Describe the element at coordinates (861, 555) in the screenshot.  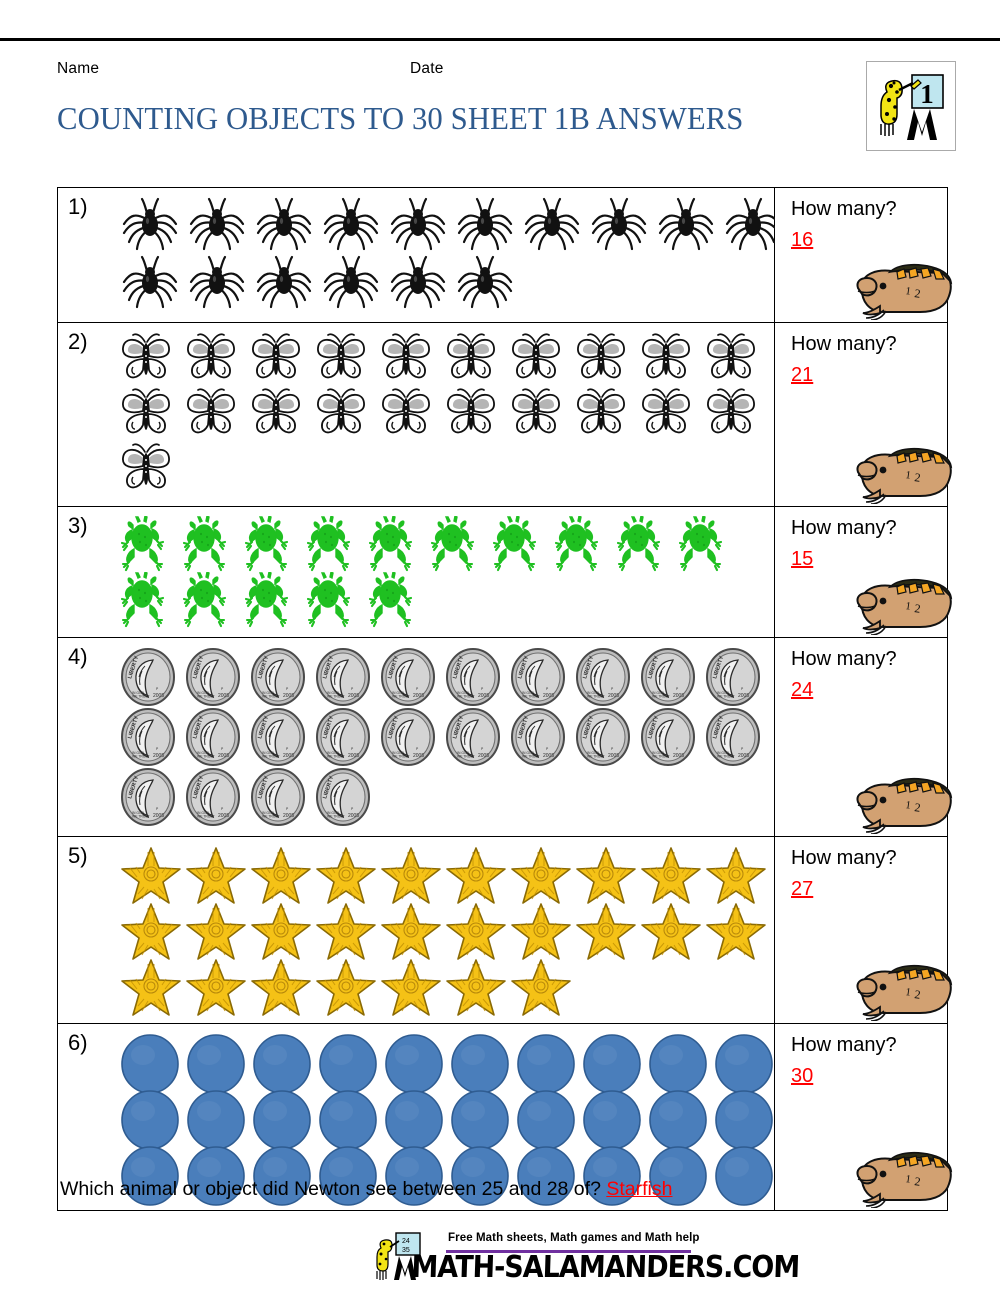
I see `answer-line: 15` at that location.